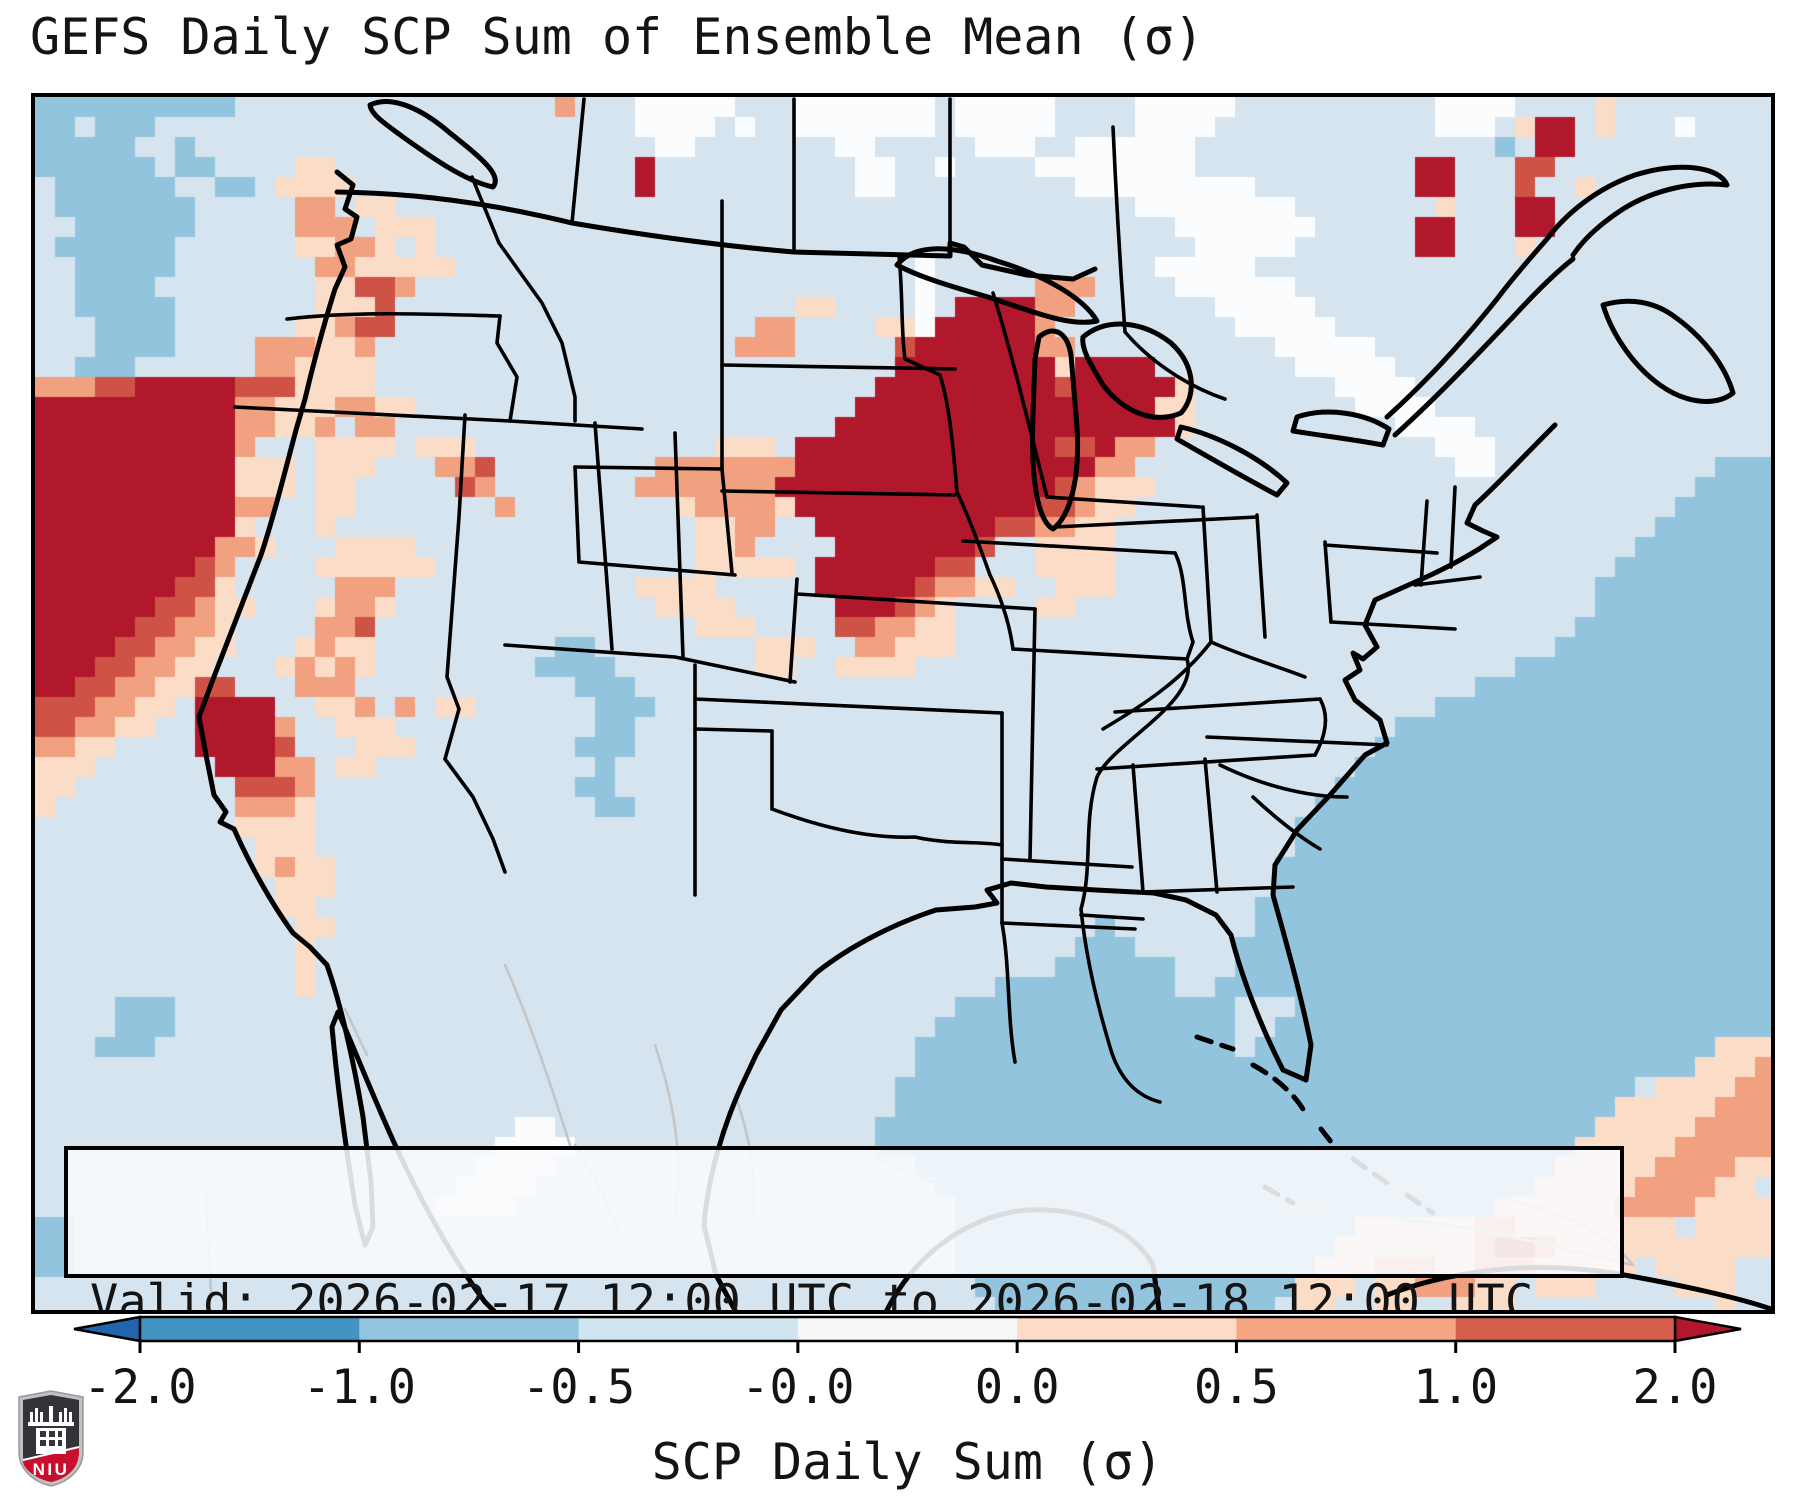  What do you see at coordinates (1455, 1387) in the screenshot?
I see `colorbar-tick-label: 1.0` at bounding box center [1455, 1387].